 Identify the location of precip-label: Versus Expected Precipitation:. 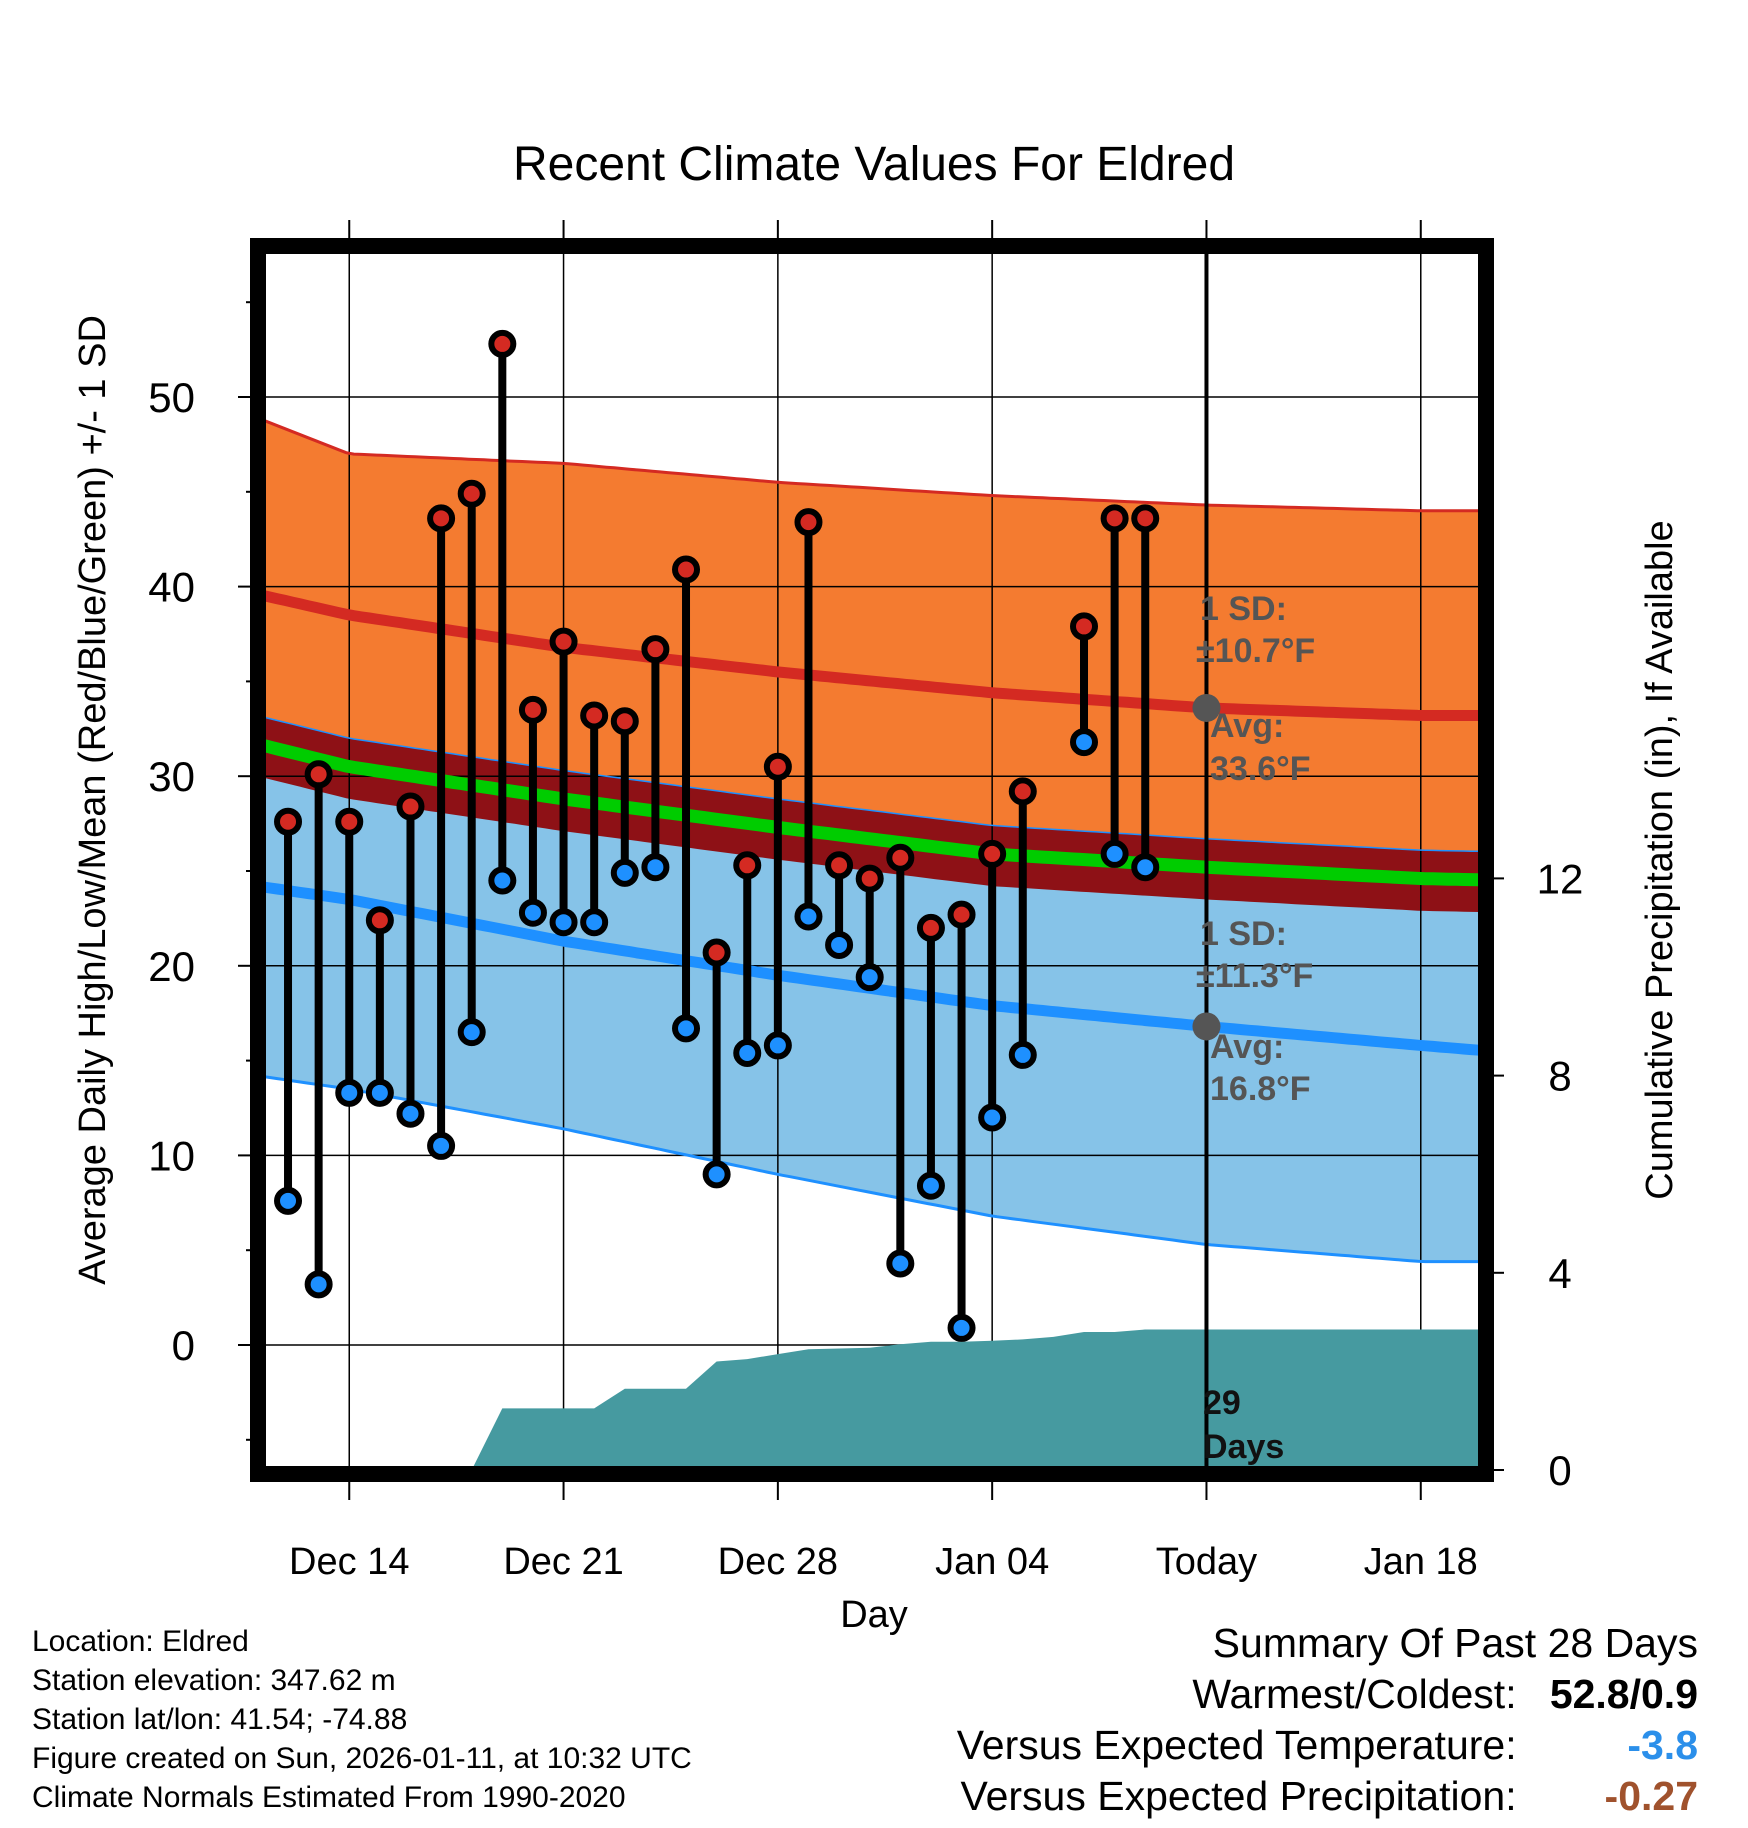
(1238, 1796).